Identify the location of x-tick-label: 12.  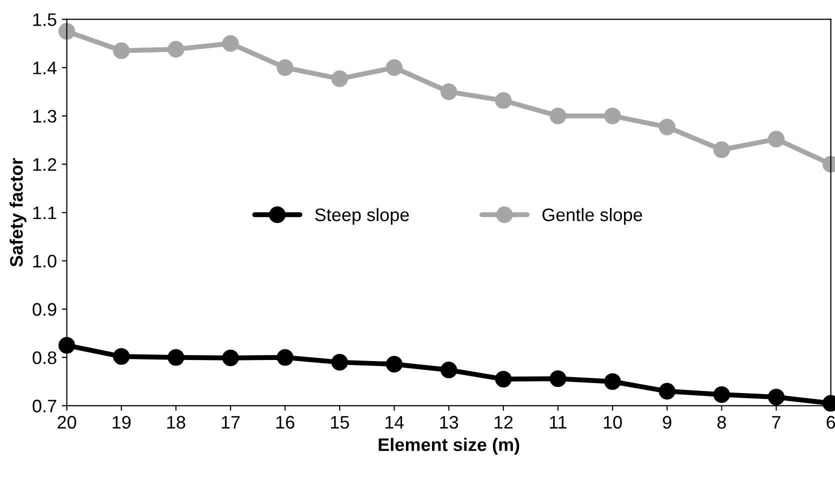
(503, 422).